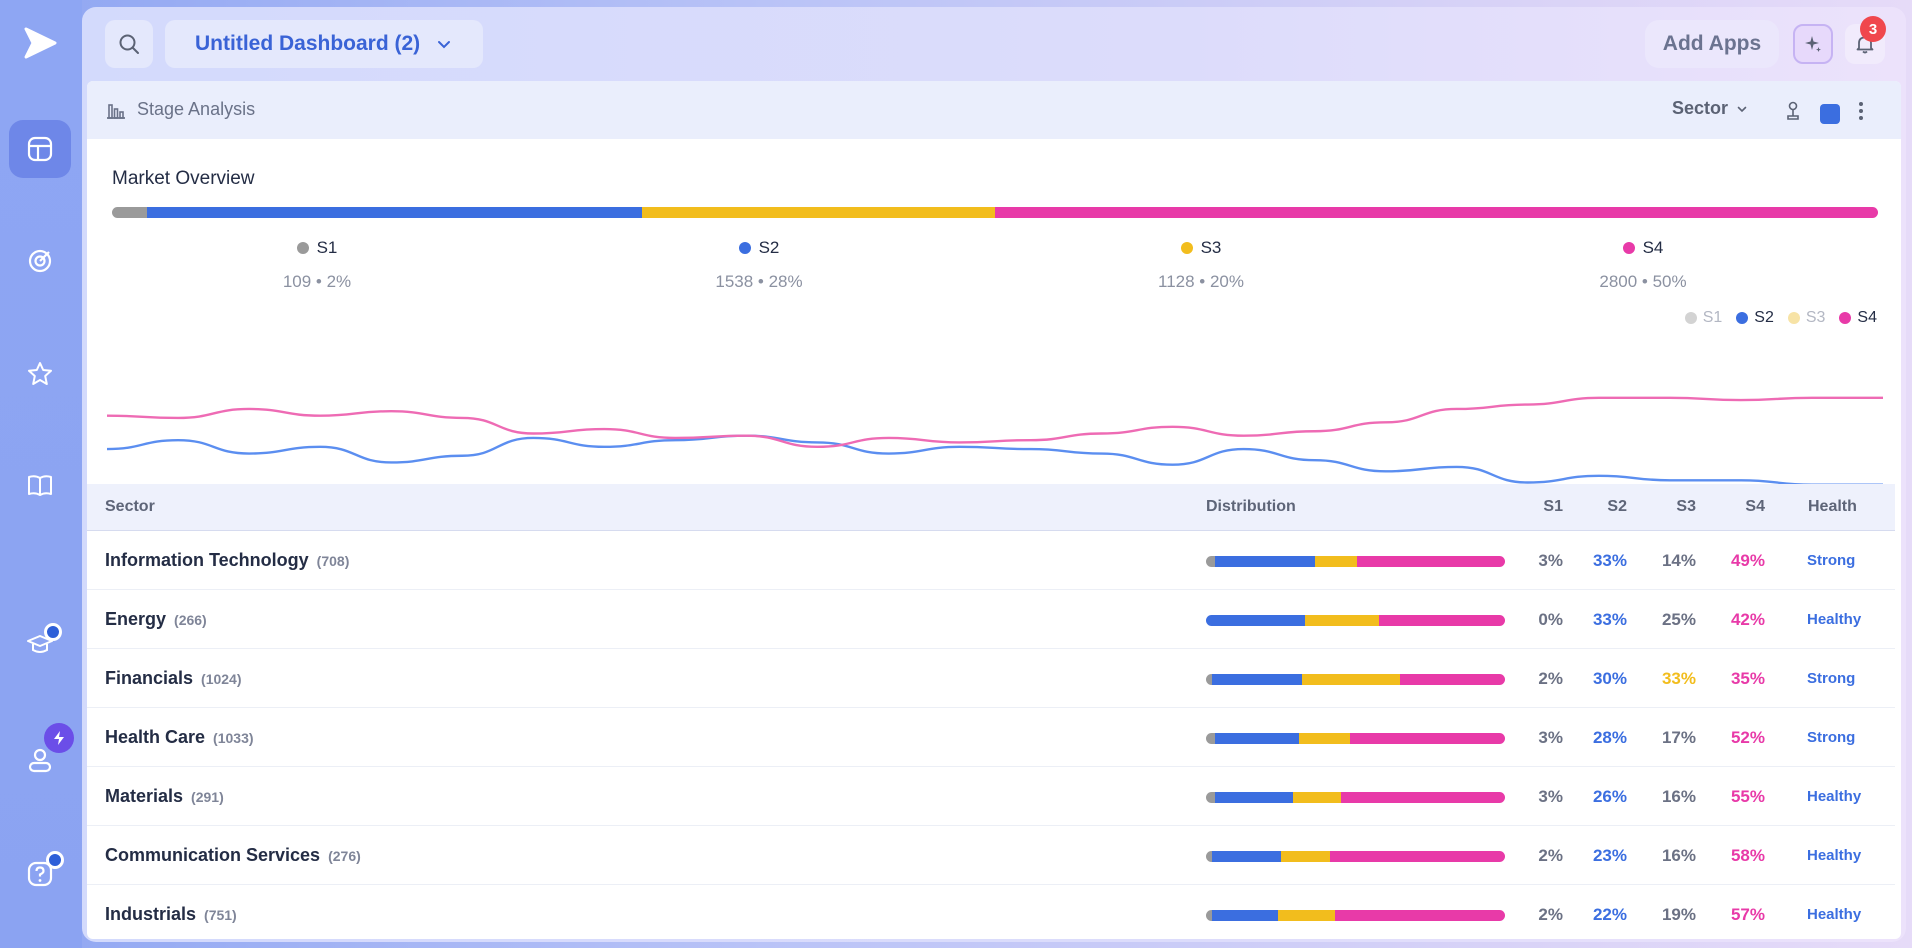 Image resolution: width=1912 pixels, height=948 pixels. Describe the element at coordinates (1251, 506) in the screenshot. I see `col-distribution: Distribution` at that location.